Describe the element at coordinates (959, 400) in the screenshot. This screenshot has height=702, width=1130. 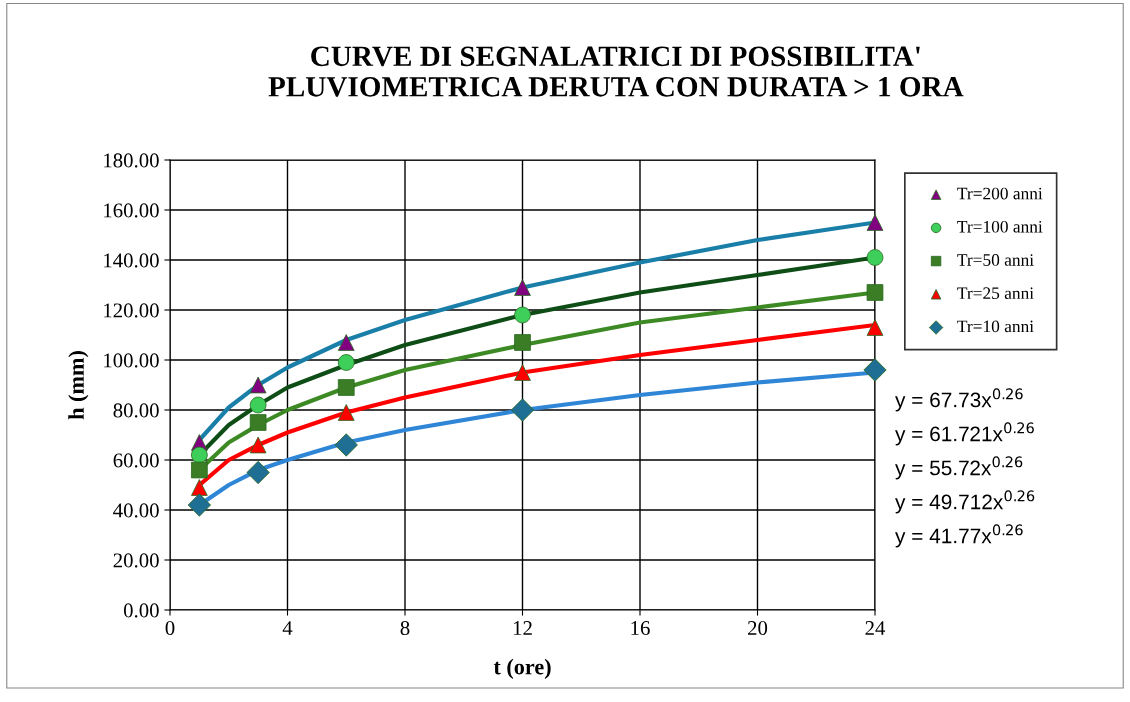
I see `text: y = 67.73x$^{0.26}$` at that location.